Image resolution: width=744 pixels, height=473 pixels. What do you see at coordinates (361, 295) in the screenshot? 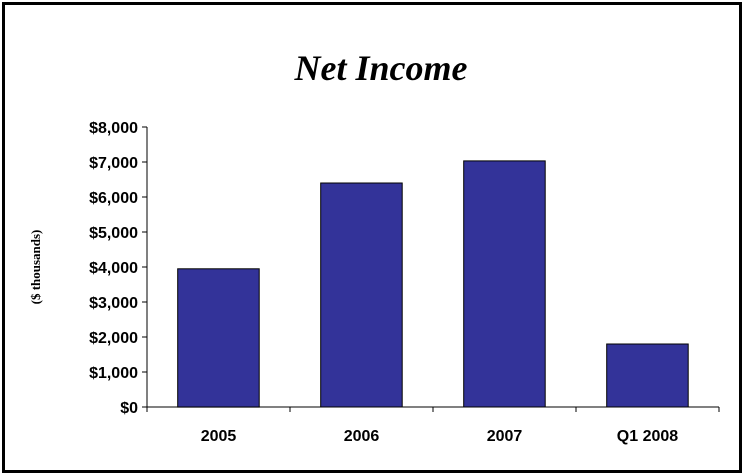
I see `bar-2006` at bounding box center [361, 295].